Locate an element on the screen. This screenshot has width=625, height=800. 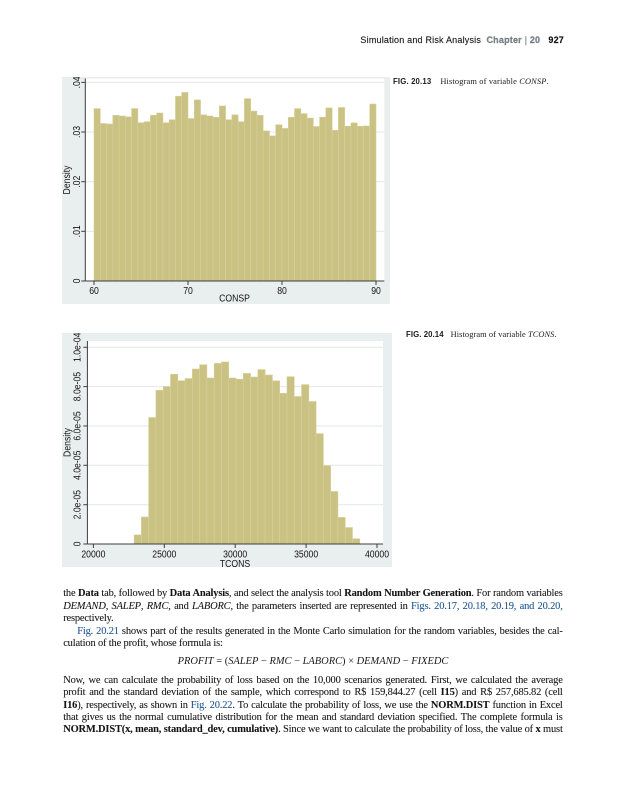
svg-text: 35000 is located at coordinates (306, 555).